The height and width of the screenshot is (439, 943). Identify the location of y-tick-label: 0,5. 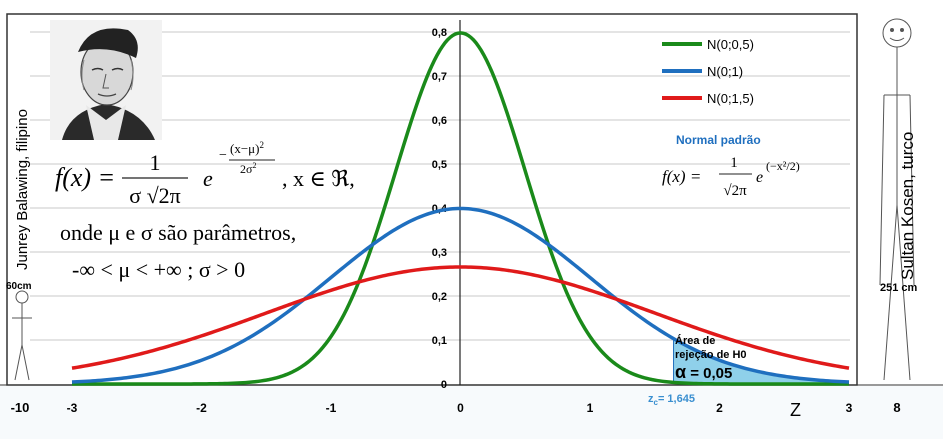
(439, 165).